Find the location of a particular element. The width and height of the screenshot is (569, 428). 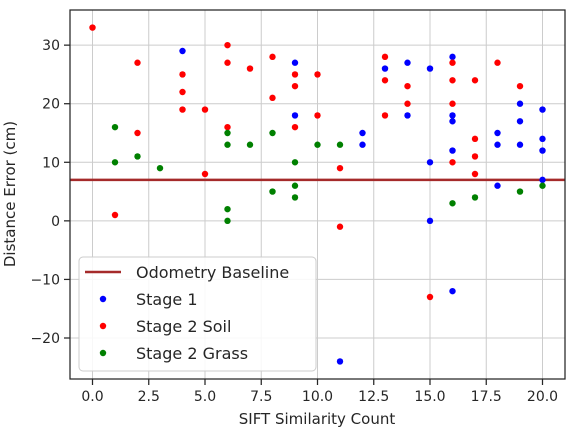

x-tick-label: 7.5 is located at coordinates (261, 397).